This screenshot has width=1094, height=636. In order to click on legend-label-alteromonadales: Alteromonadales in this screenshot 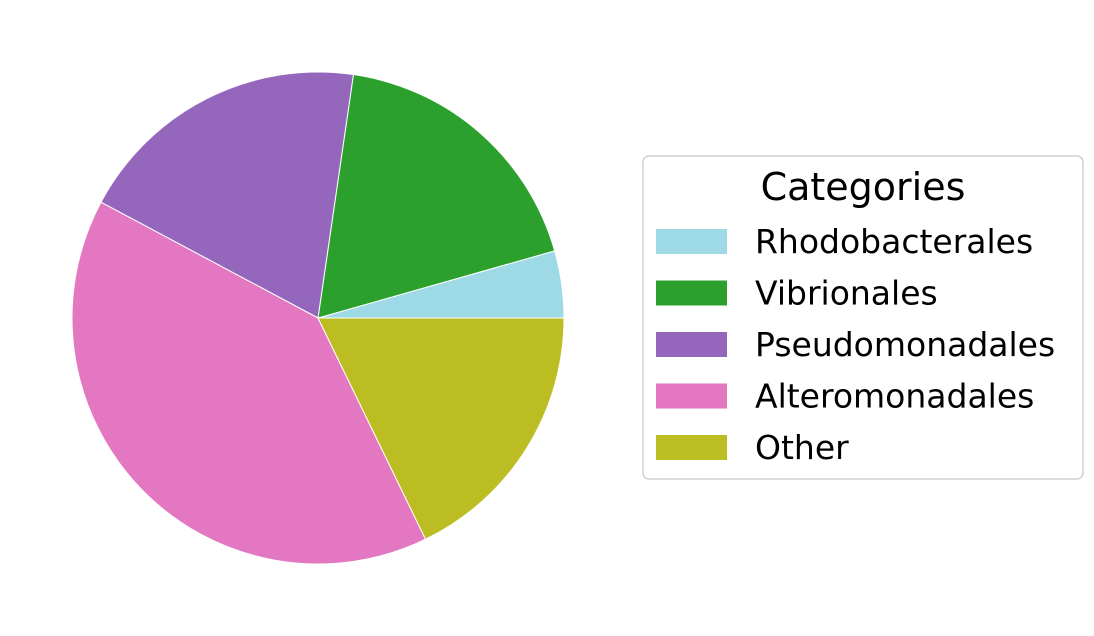, I will do `click(894, 396)`.